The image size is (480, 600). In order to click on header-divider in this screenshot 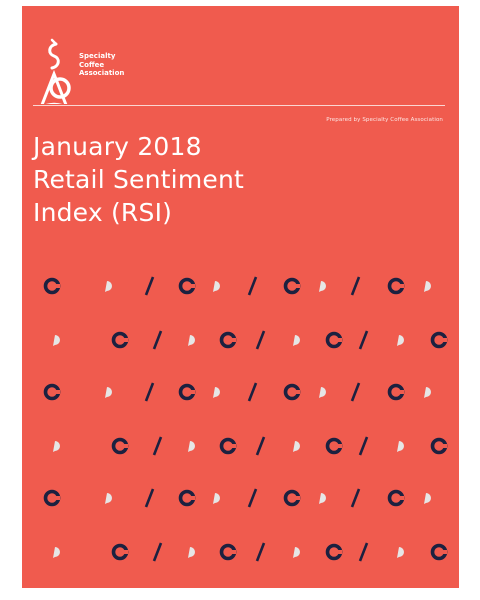, I will do `click(239, 105)`.